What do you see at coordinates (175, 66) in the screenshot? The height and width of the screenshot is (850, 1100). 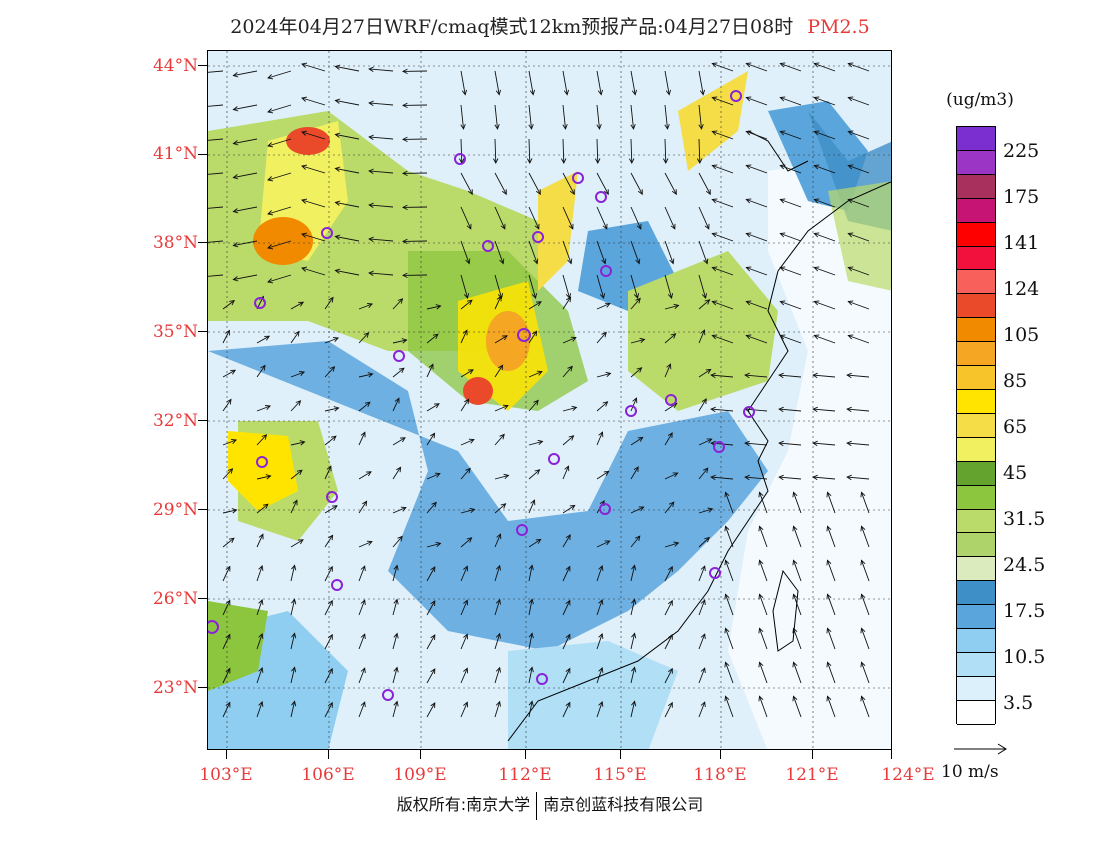 I see `lat-label-44: 44°N` at bounding box center [175, 66].